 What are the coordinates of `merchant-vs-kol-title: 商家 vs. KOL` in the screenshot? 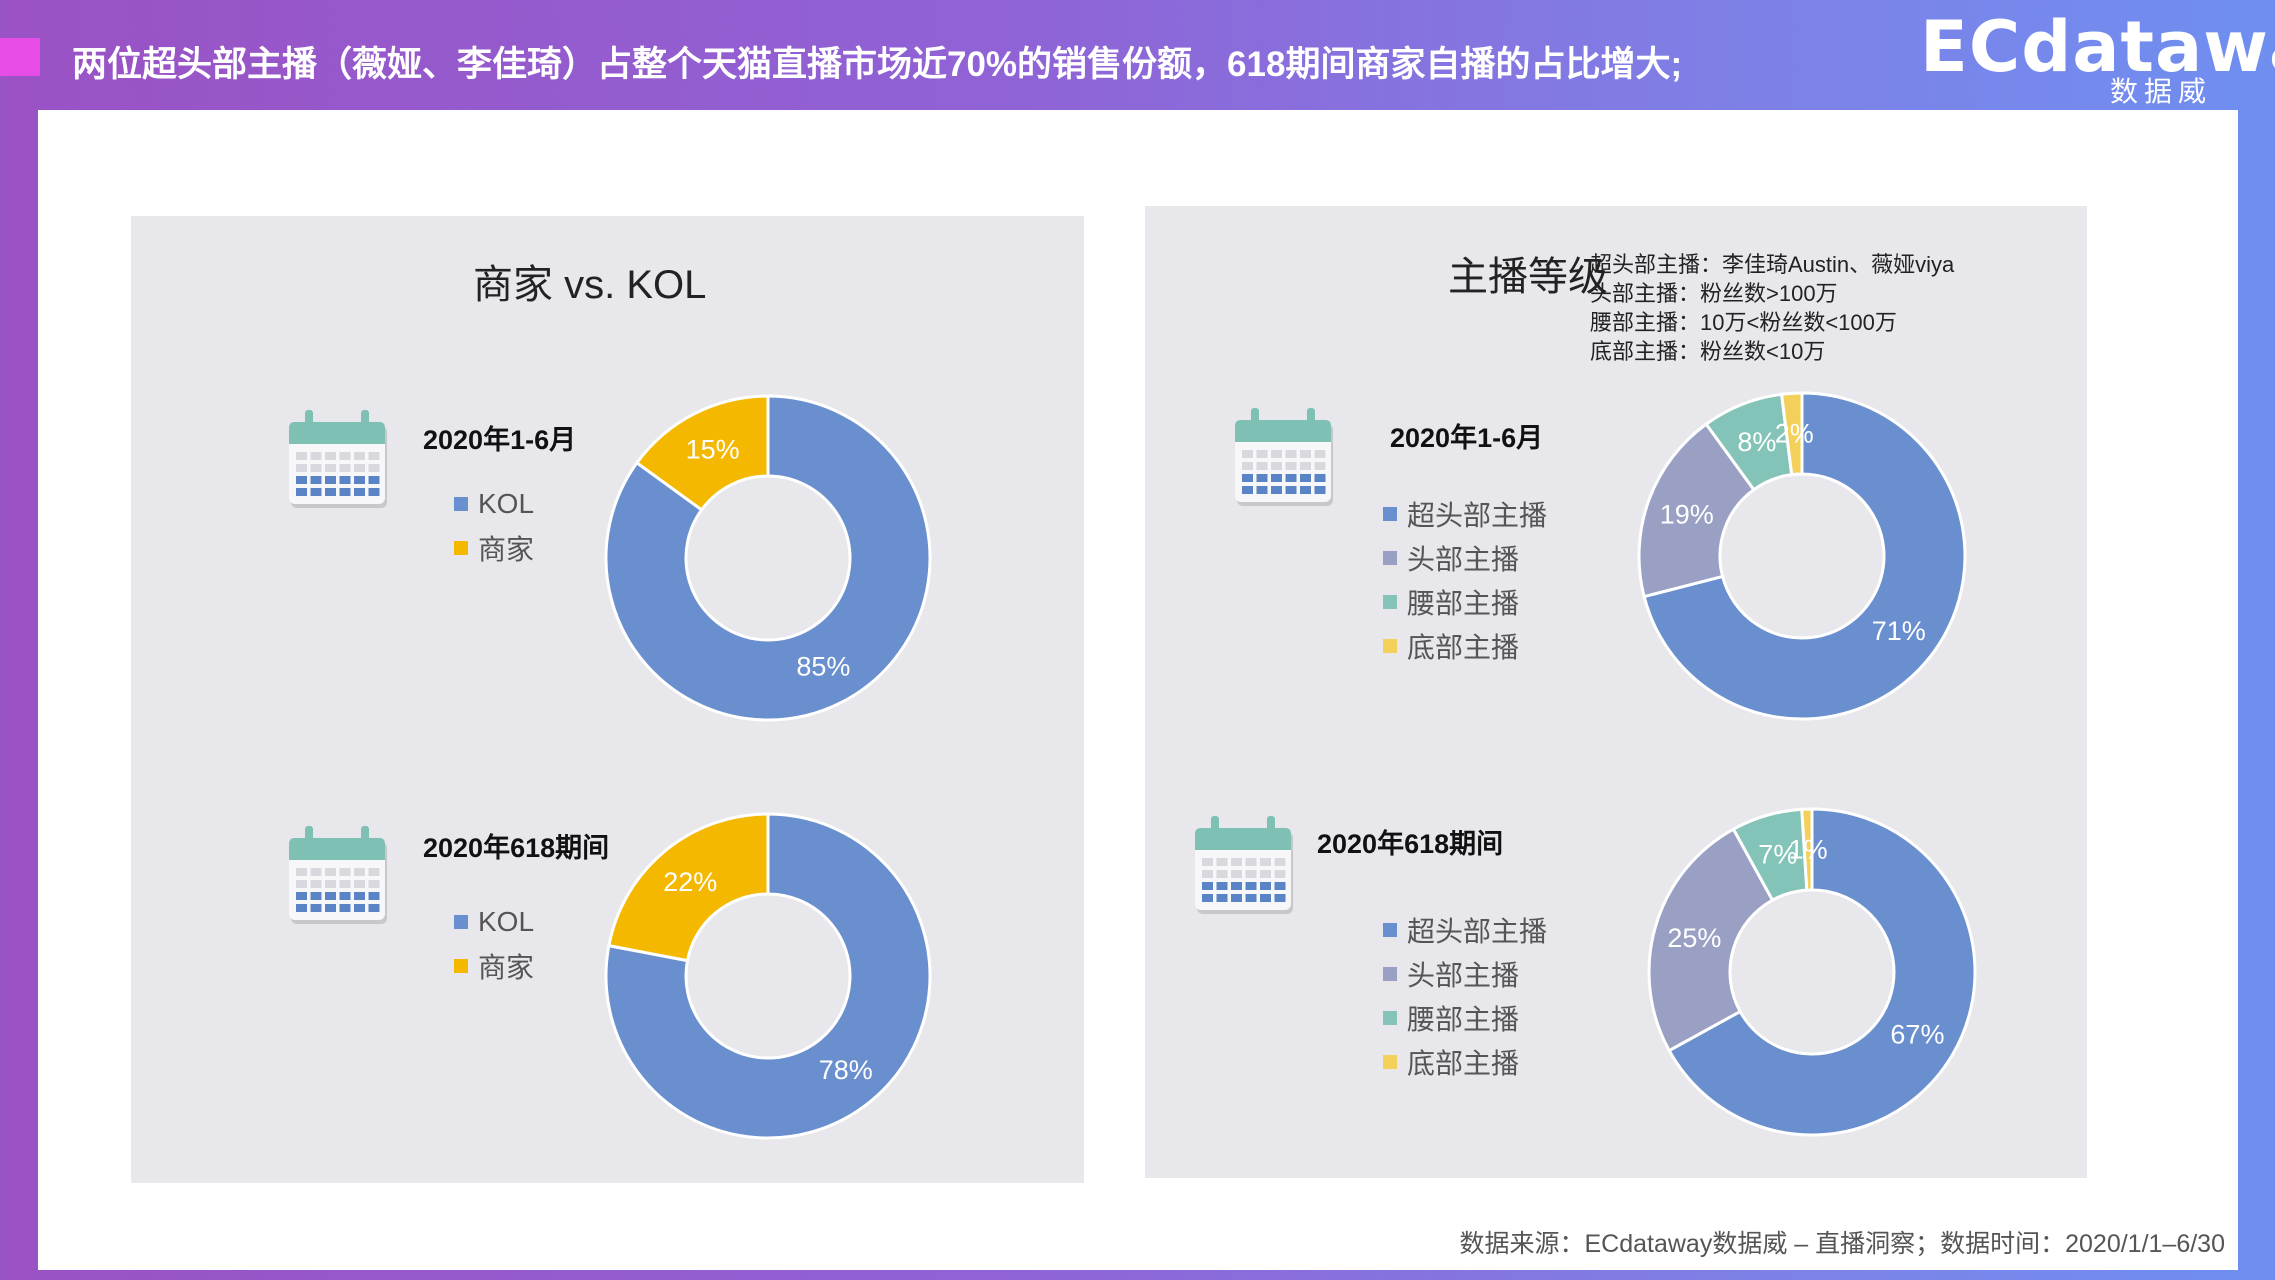 It's located at (590, 285).